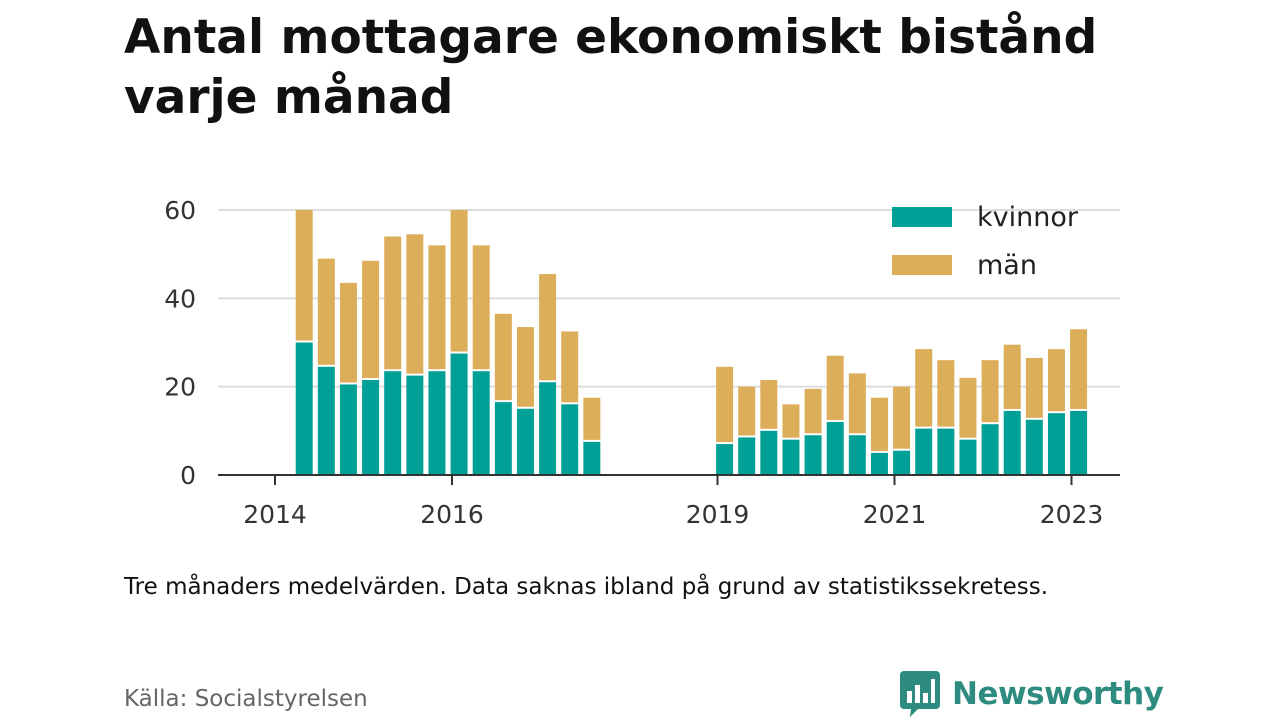 This screenshot has height=720, width=1280. Describe the element at coordinates (275, 514) in the screenshot. I see `x-tick-label: 2014` at that location.